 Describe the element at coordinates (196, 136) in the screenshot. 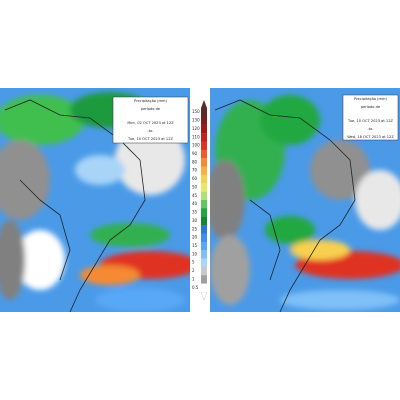

I see `colorbar-label: 110` at that location.